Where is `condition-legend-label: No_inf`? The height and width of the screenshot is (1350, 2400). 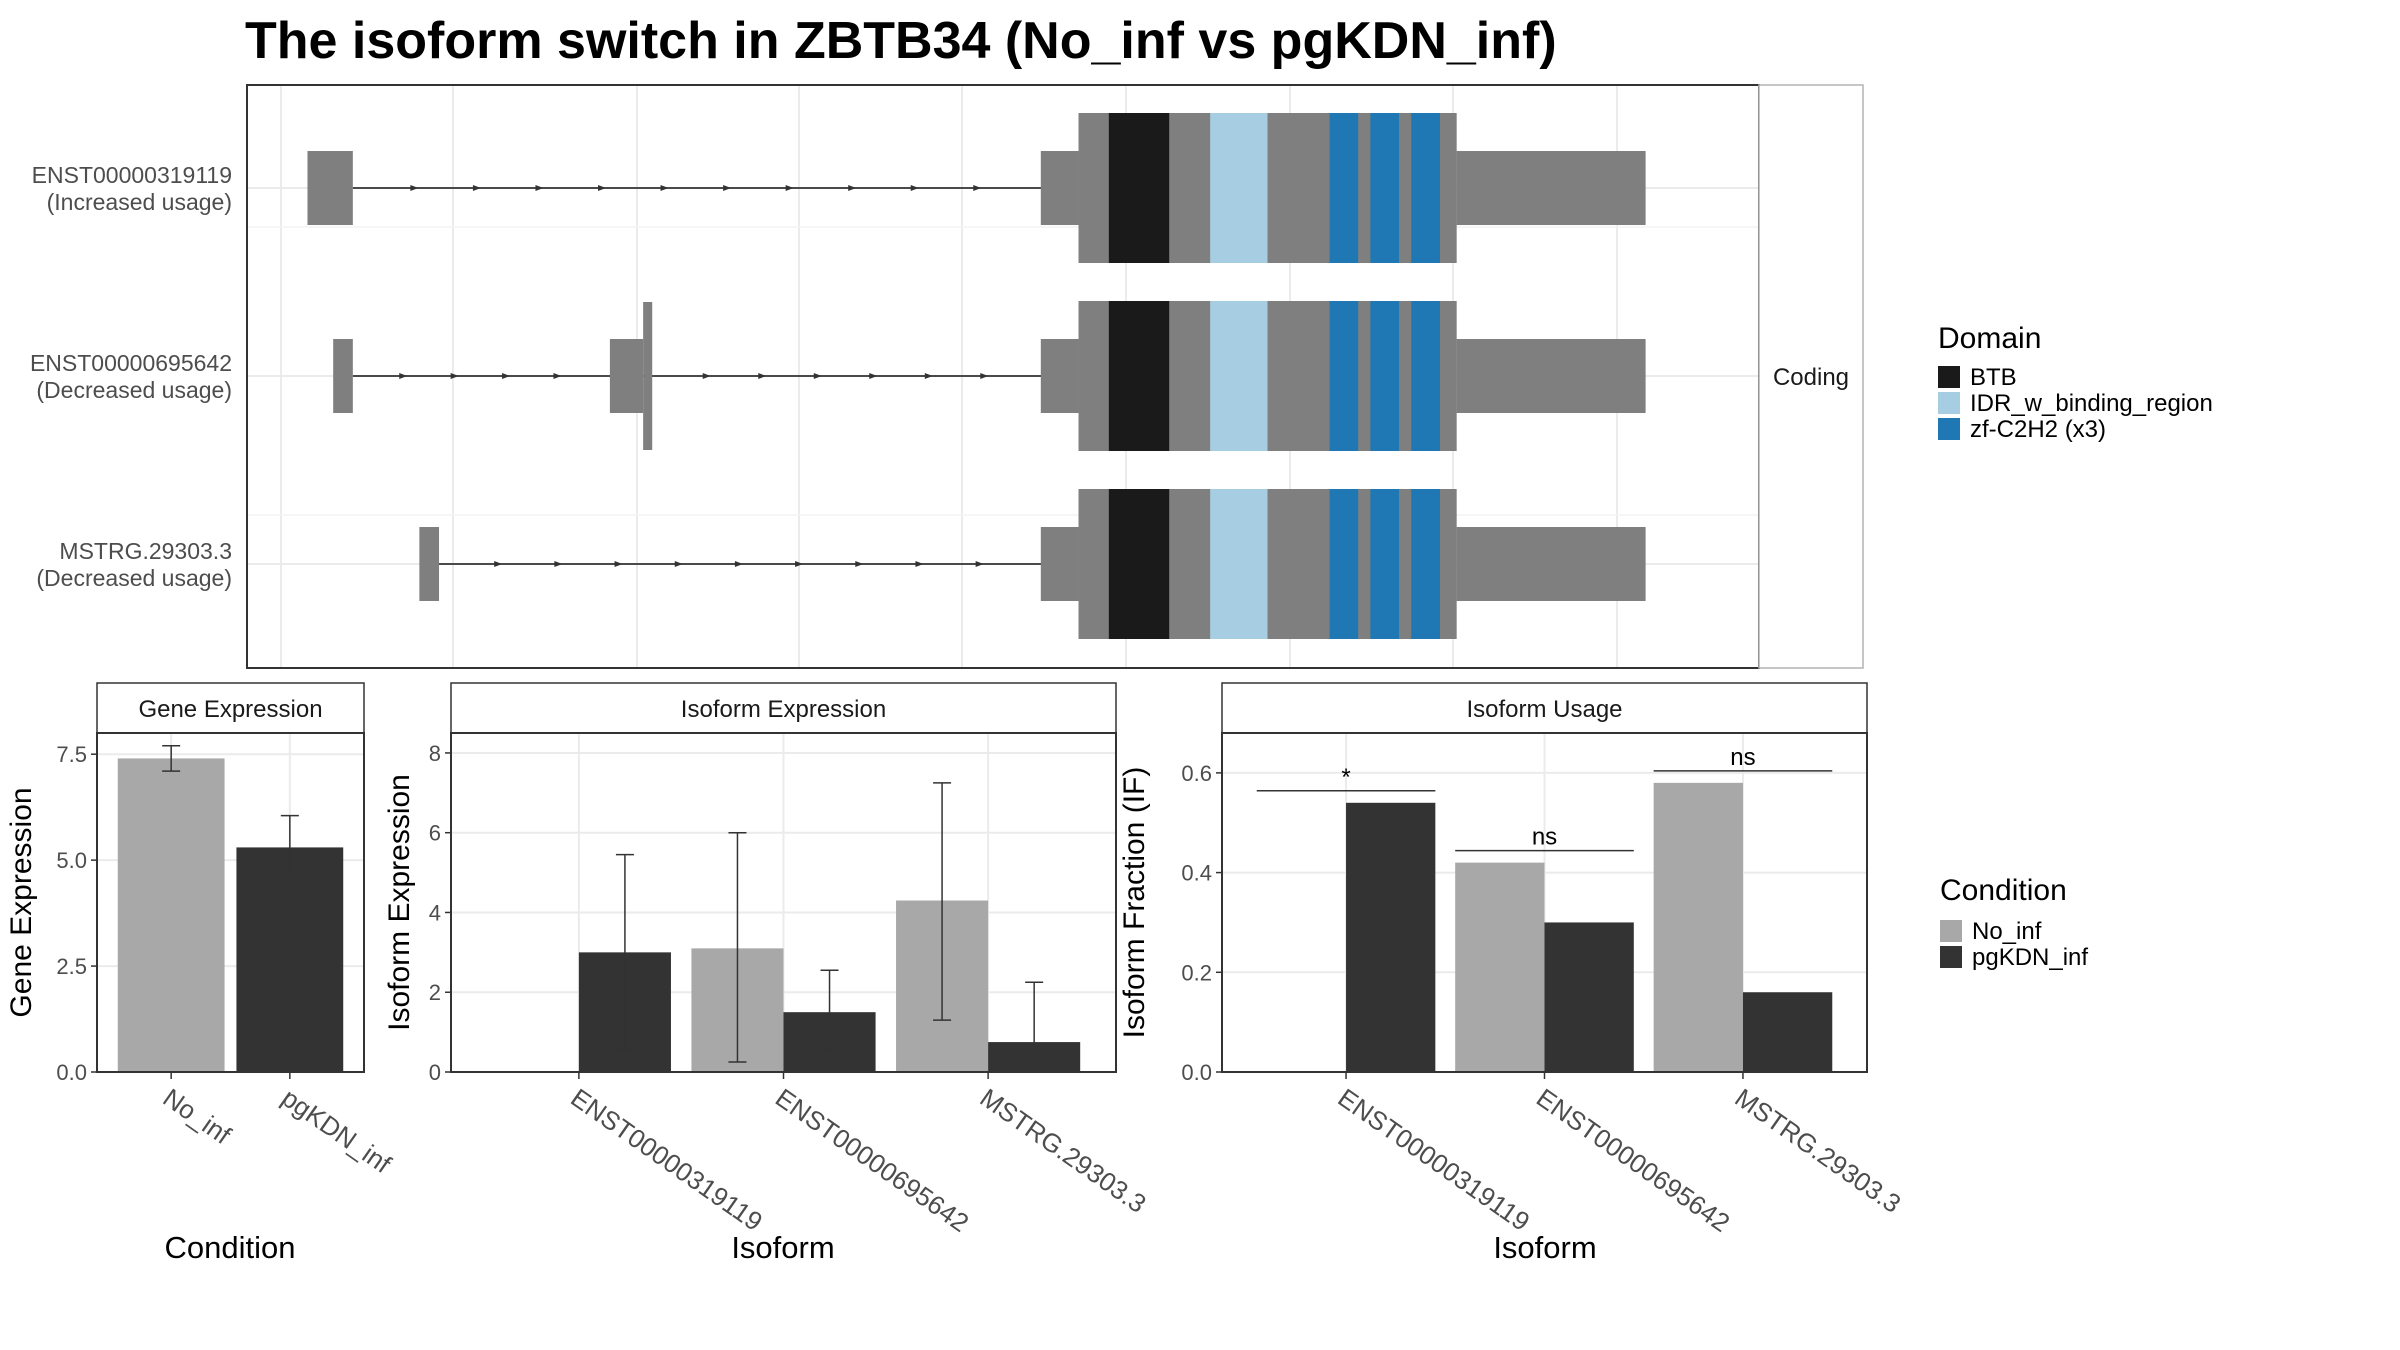
condition-legend-label: No_inf is located at coordinates (2007, 931).